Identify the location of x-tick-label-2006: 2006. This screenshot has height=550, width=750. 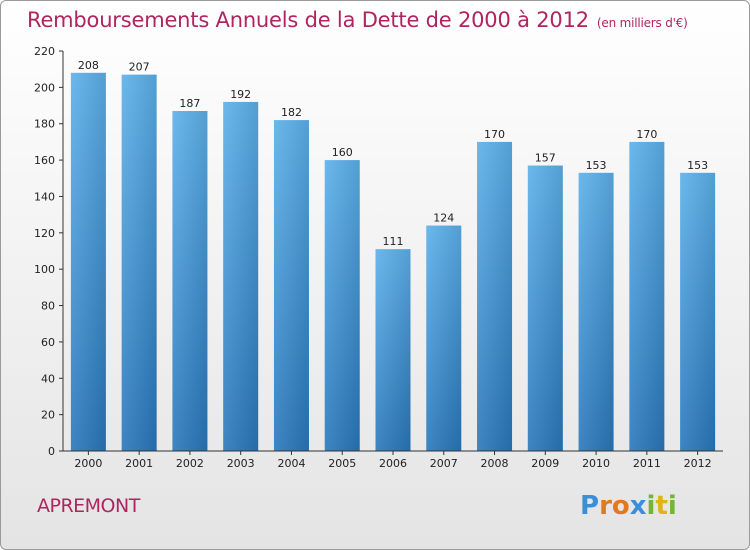
(393, 463).